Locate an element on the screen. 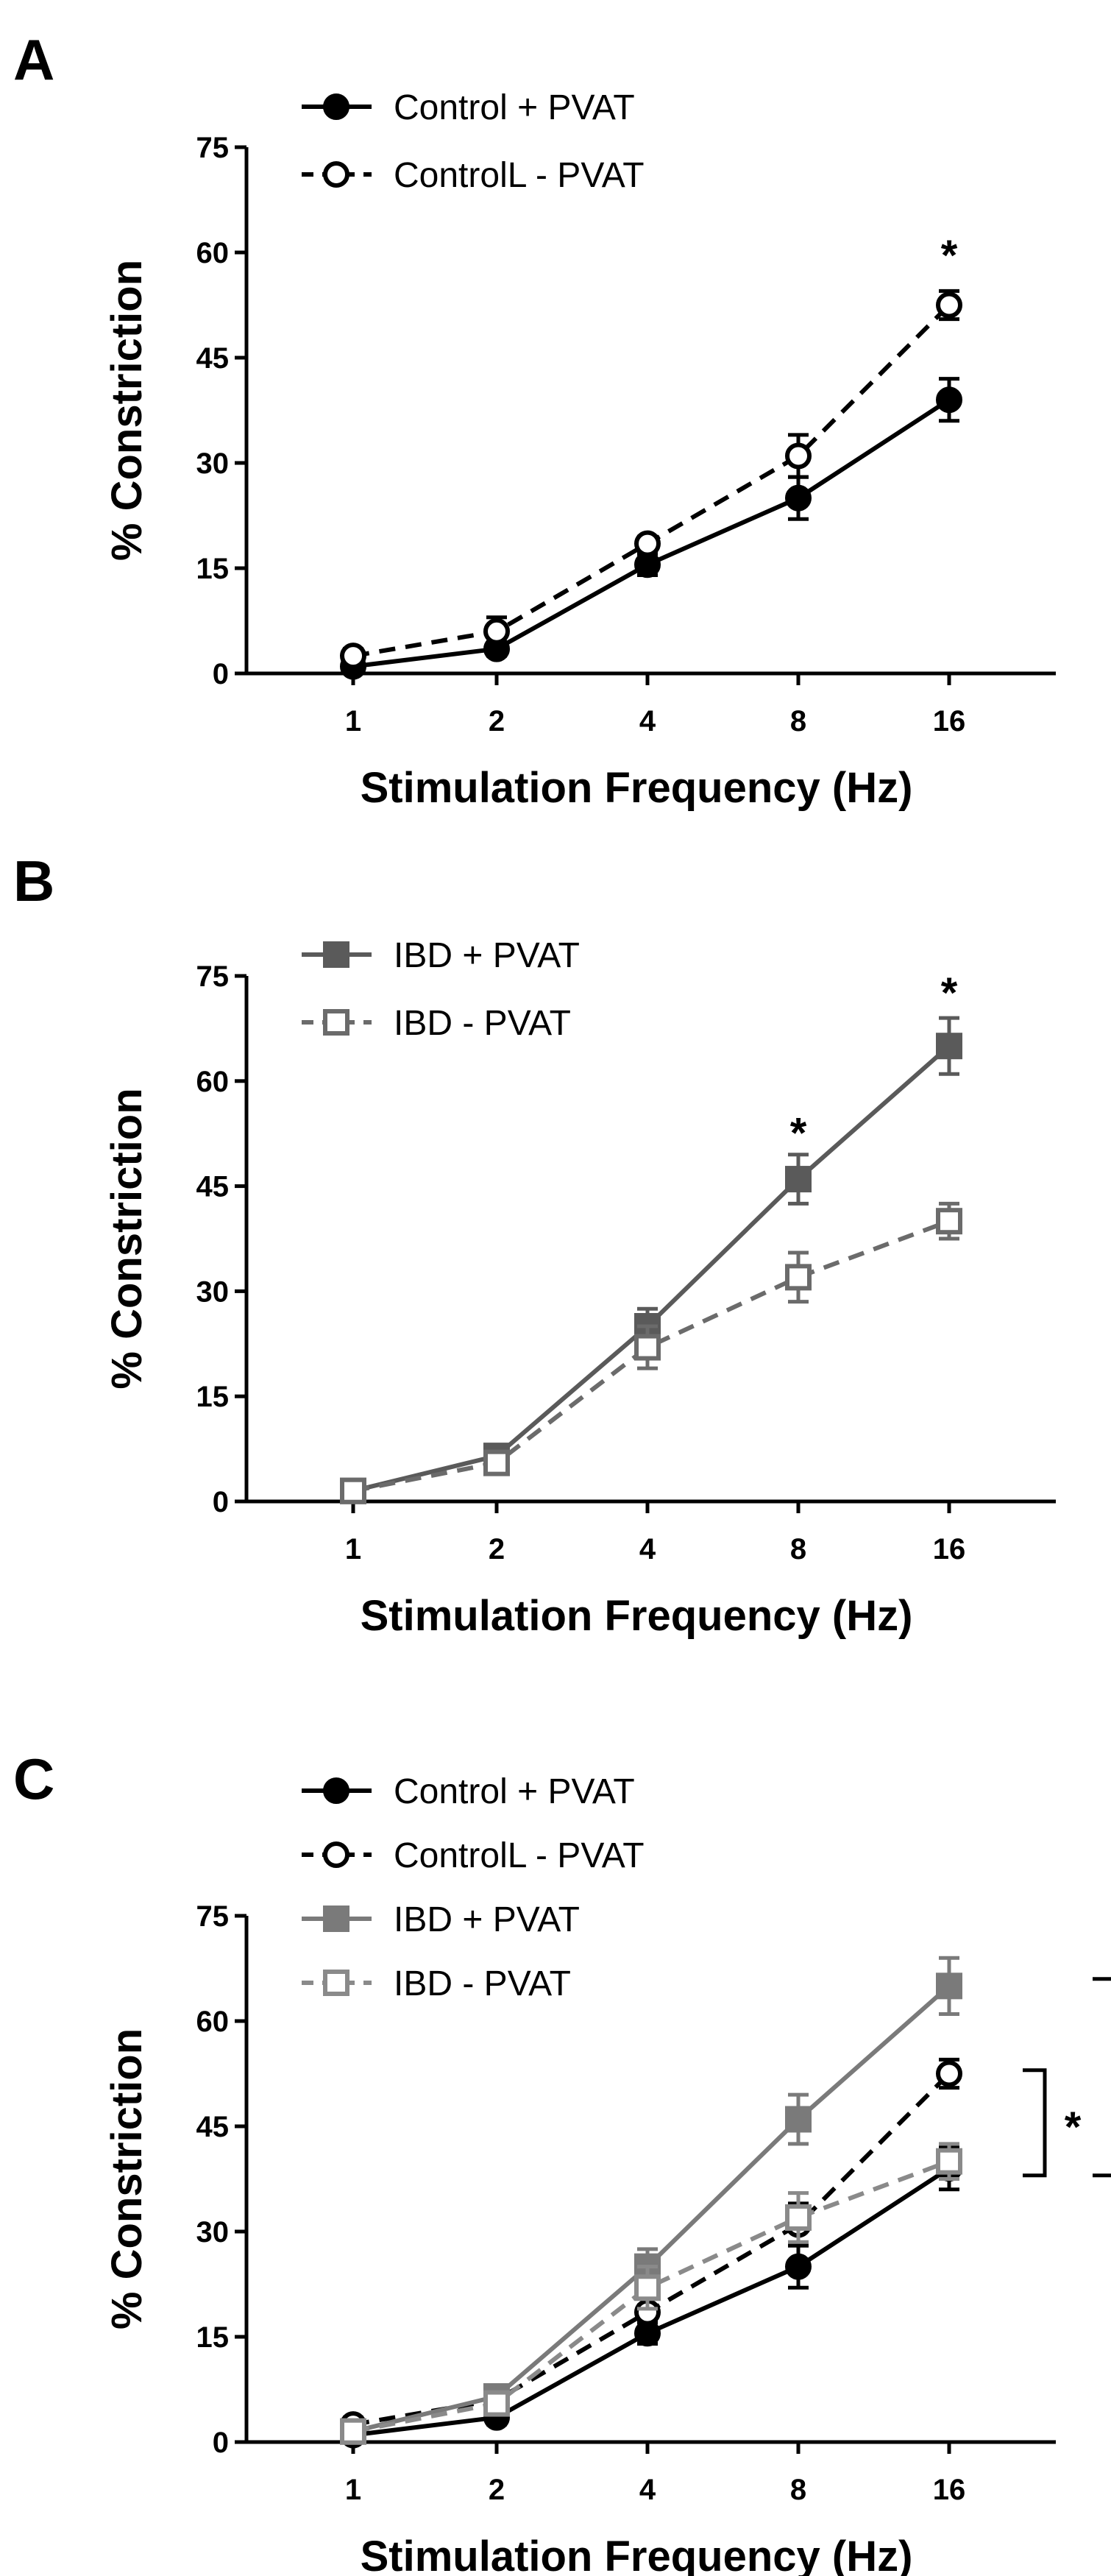  panel-letter: C is located at coordinates (33, 1779).